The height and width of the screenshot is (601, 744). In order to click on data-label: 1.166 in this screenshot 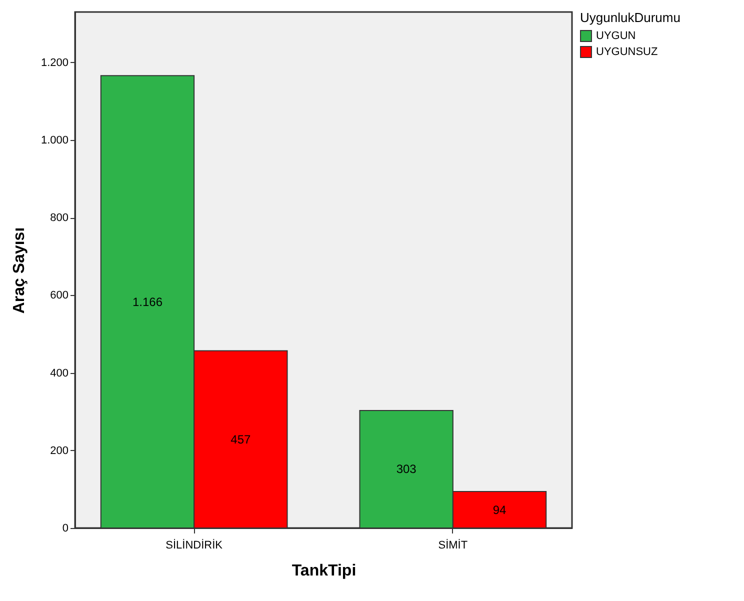, I will do `click(147, 301)`.